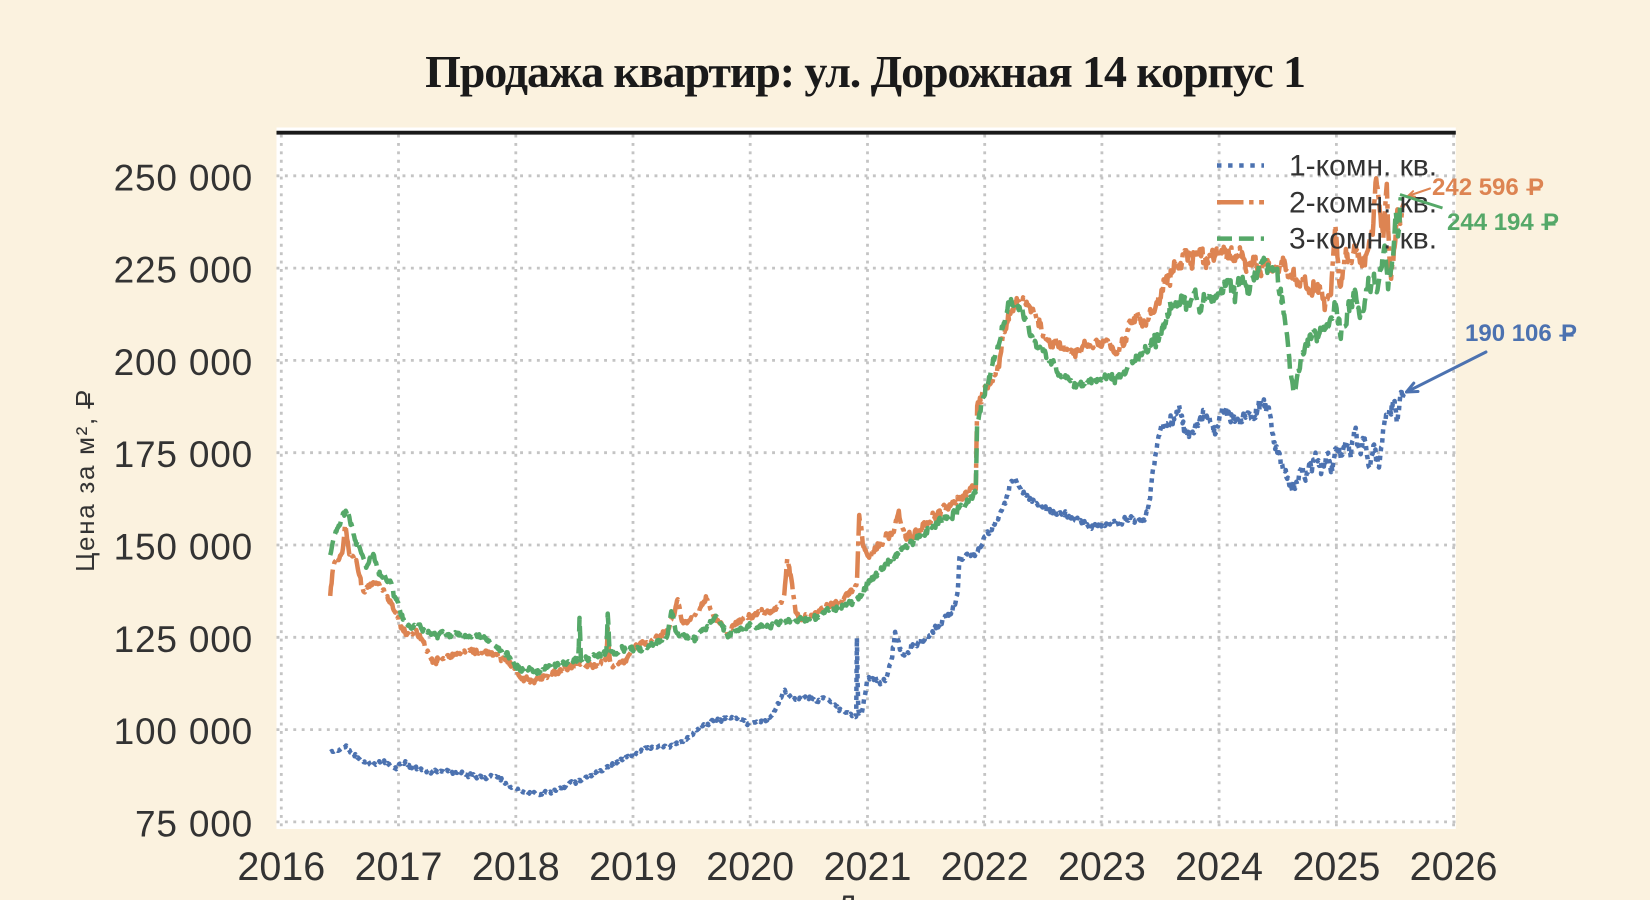 The width and height of the screenshot is (1650, 900). Describe the element at coordinates (870, 895) in the screenshot. I see `svg-text: Дата` at that location.